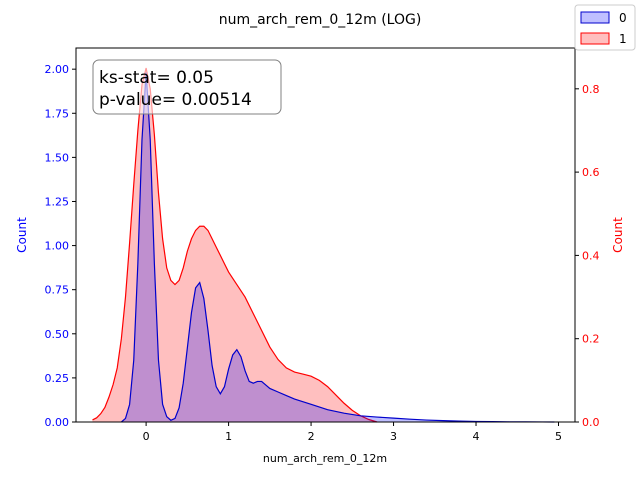 This screenshot has height=485, width=640. I want to click on right-y-tick-label: 0.8, so click(591, 89).